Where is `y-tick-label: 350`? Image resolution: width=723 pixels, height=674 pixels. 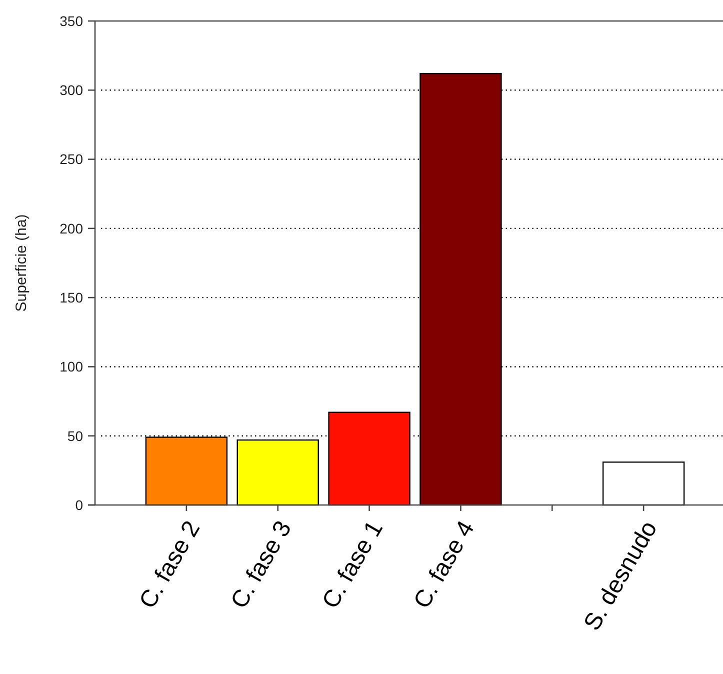
y-tick-label: 350 is located at coordinates (72, 20).